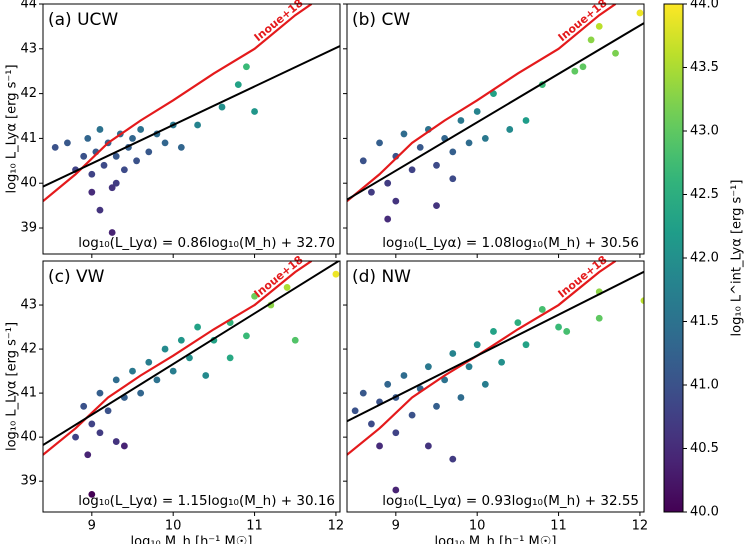  I want to click on colorbar-tick-label: 41.5, so click(704, 321).